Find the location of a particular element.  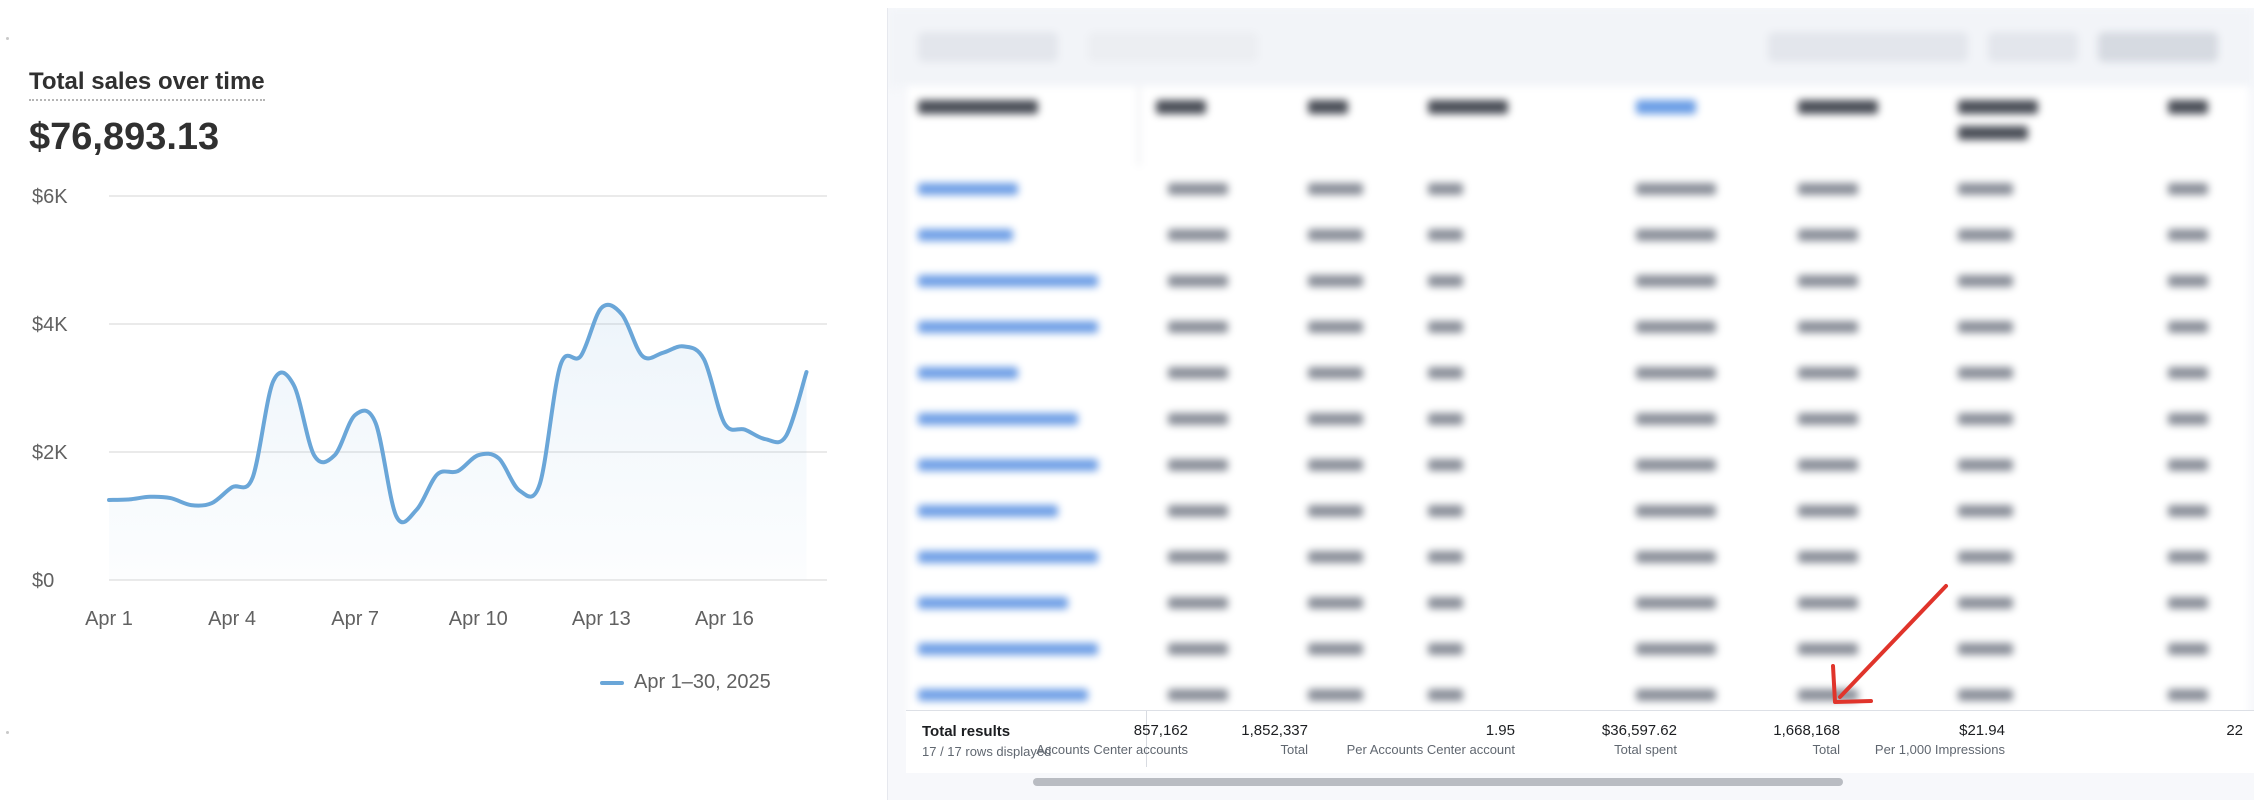

corner-mark is located at coordinates (7, 38).